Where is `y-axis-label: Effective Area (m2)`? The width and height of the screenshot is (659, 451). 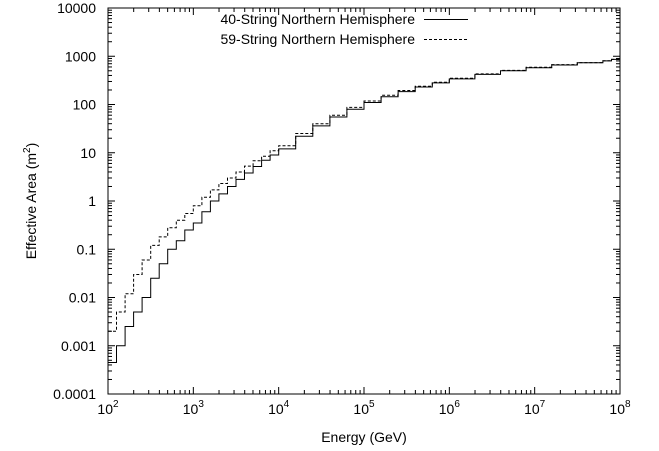 y-axis-label: Effective Area (m2) is located at coordinates (30, 201).